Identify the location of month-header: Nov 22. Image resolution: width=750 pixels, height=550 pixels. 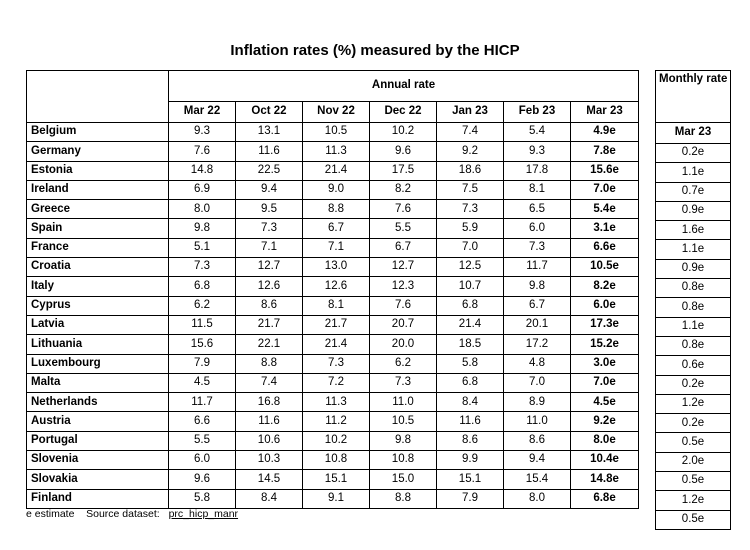
(336, 112).